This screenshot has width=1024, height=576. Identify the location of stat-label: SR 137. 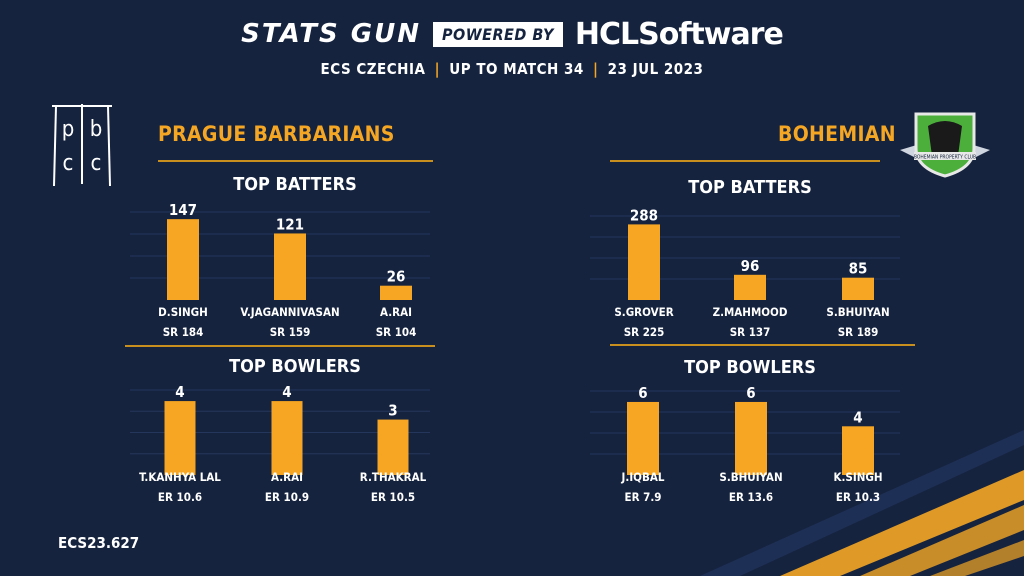
(750, 332).